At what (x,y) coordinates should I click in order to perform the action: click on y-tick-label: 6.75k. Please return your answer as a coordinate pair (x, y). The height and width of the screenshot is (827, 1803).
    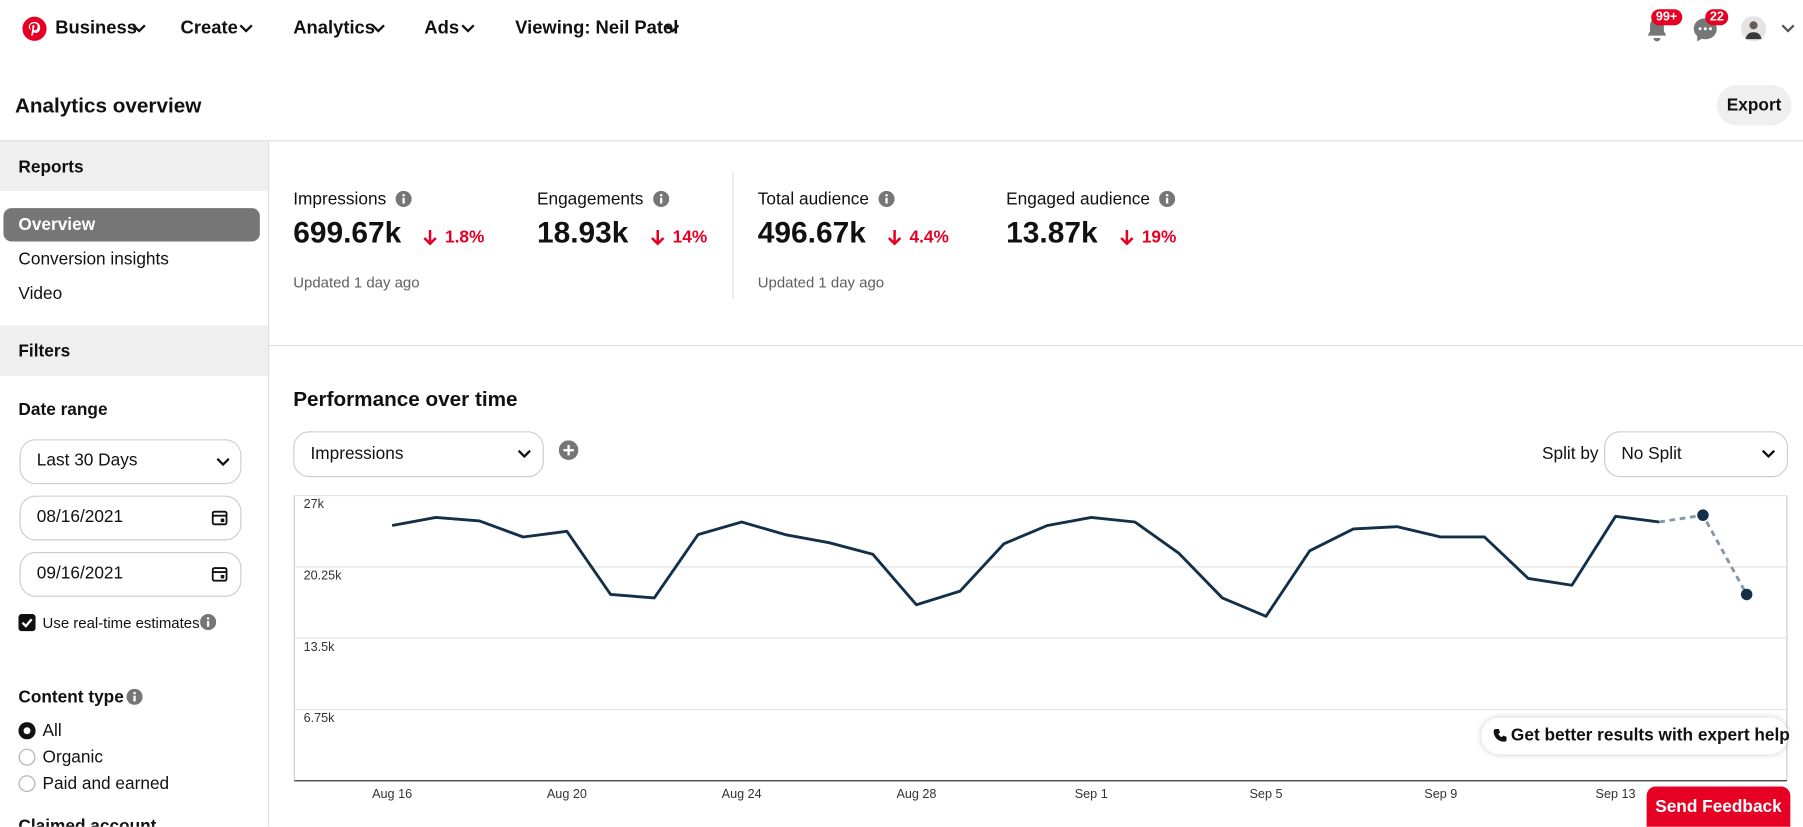
    Looking at the image, I should click on (320, 718).